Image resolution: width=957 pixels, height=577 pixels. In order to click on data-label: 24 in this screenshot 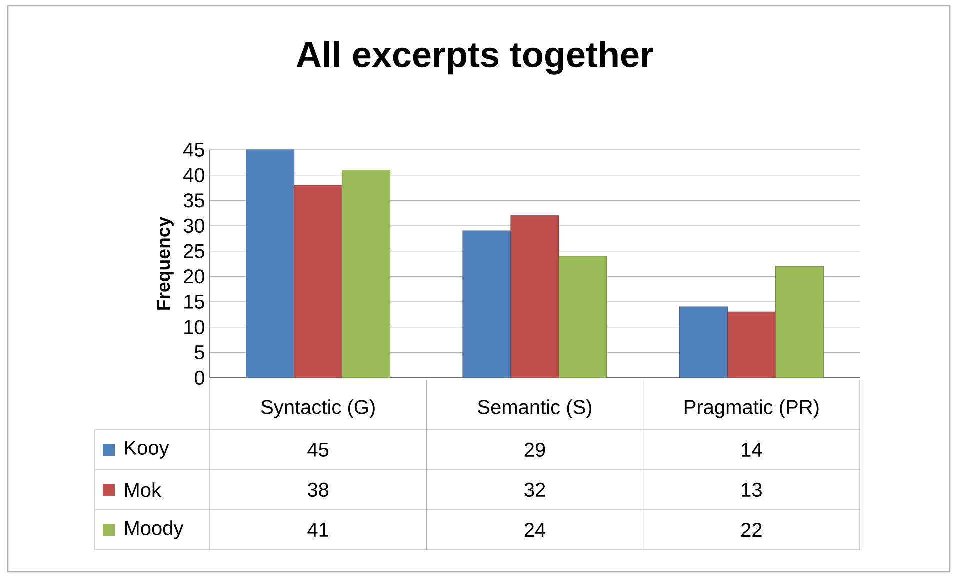, I will do `click(535, 530)`.